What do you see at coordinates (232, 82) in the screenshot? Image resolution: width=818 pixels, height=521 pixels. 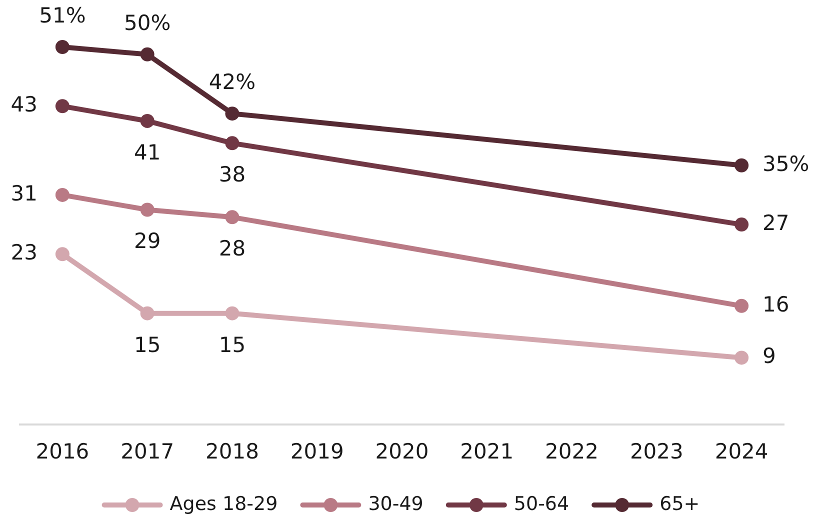 I see `data-label: 42%` at bounding box center [232, 82].